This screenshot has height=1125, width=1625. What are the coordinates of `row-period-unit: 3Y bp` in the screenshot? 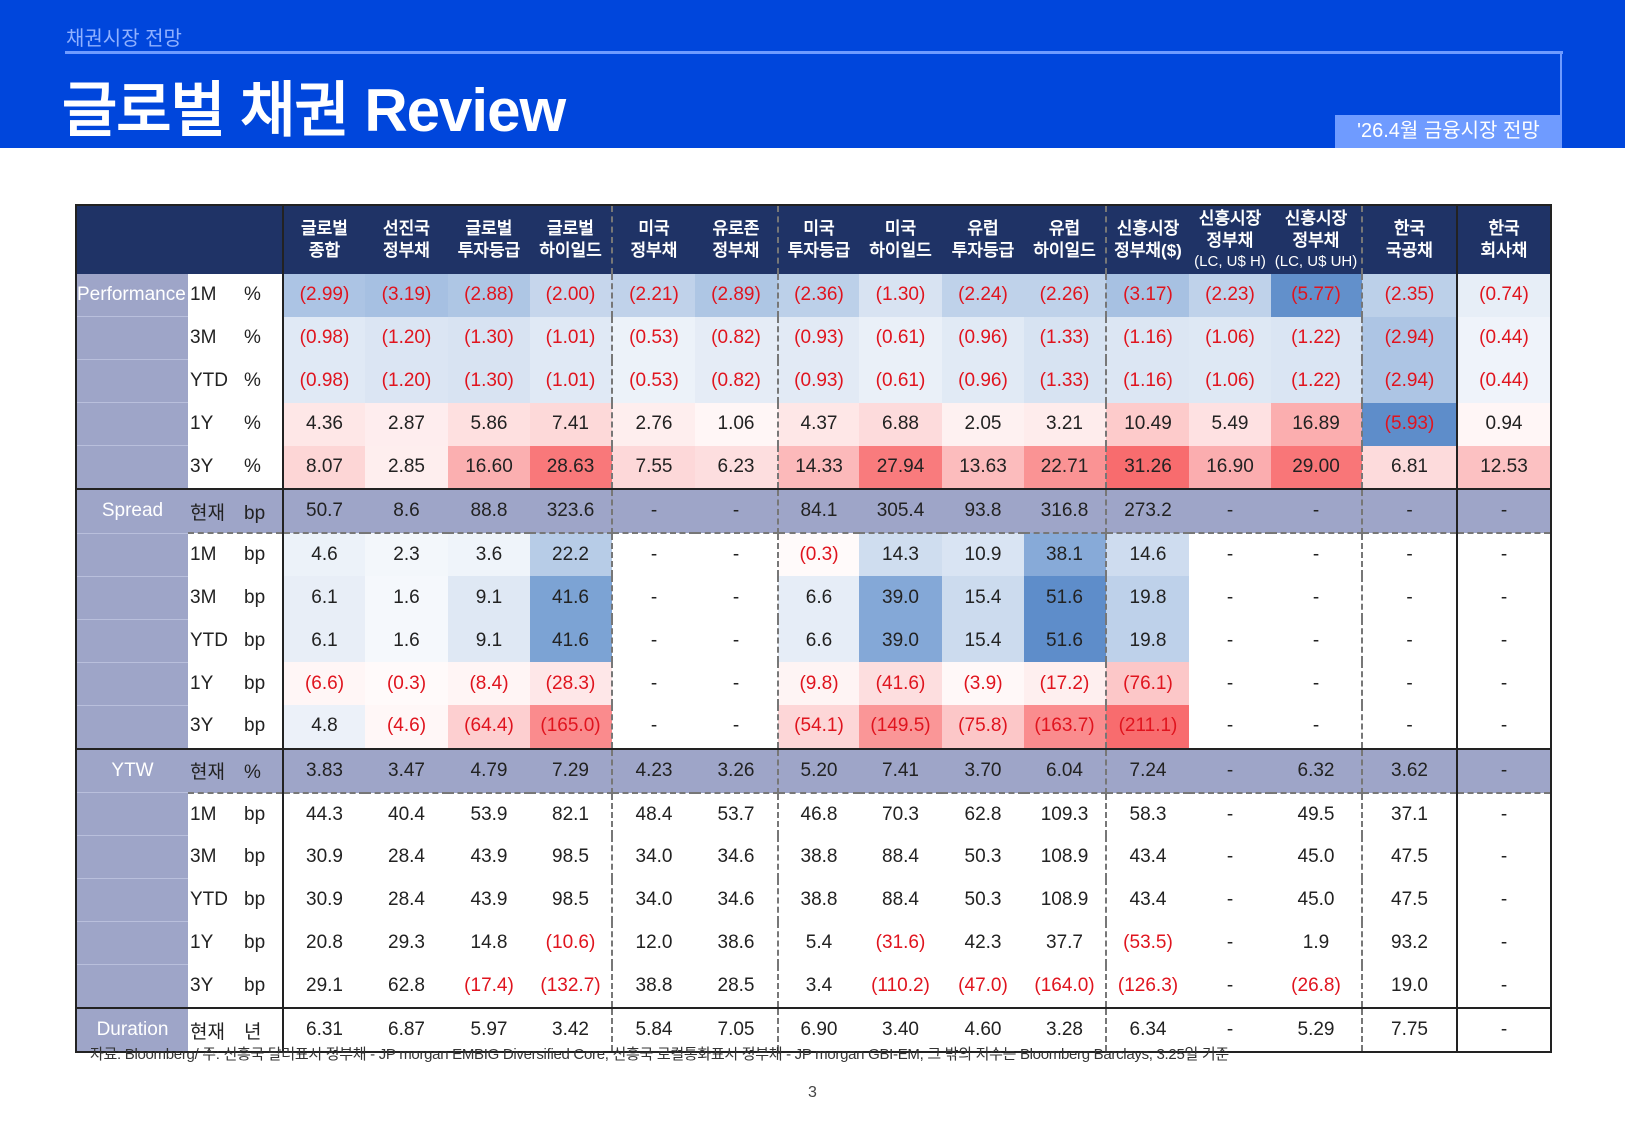 It's located at (236, 986).